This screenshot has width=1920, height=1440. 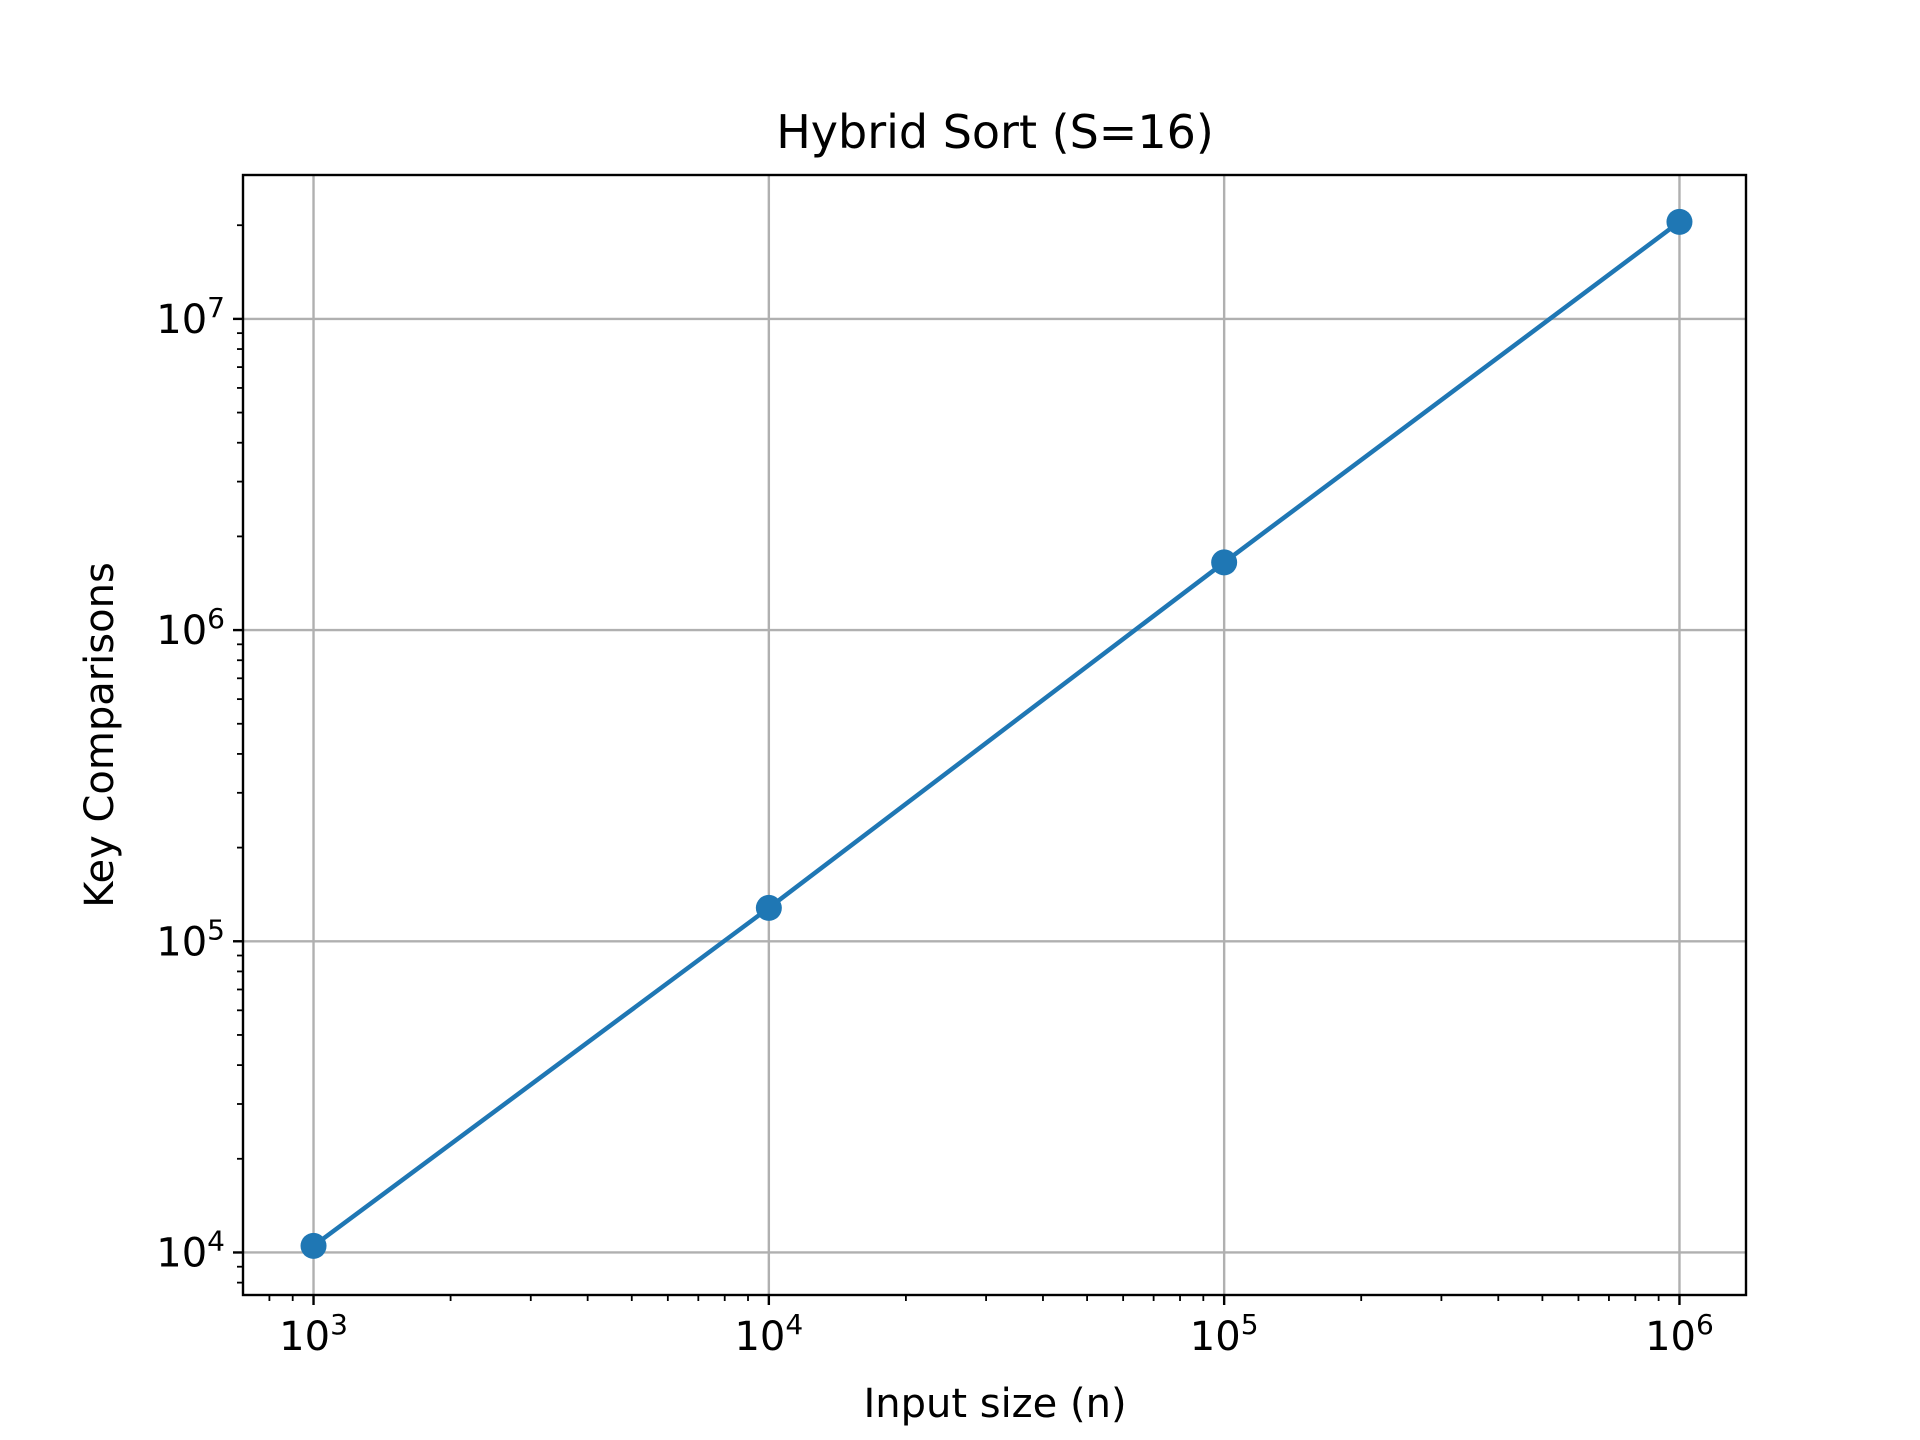 I want to click on x-tick-exponent: 3, so click(x=339, y=1324).